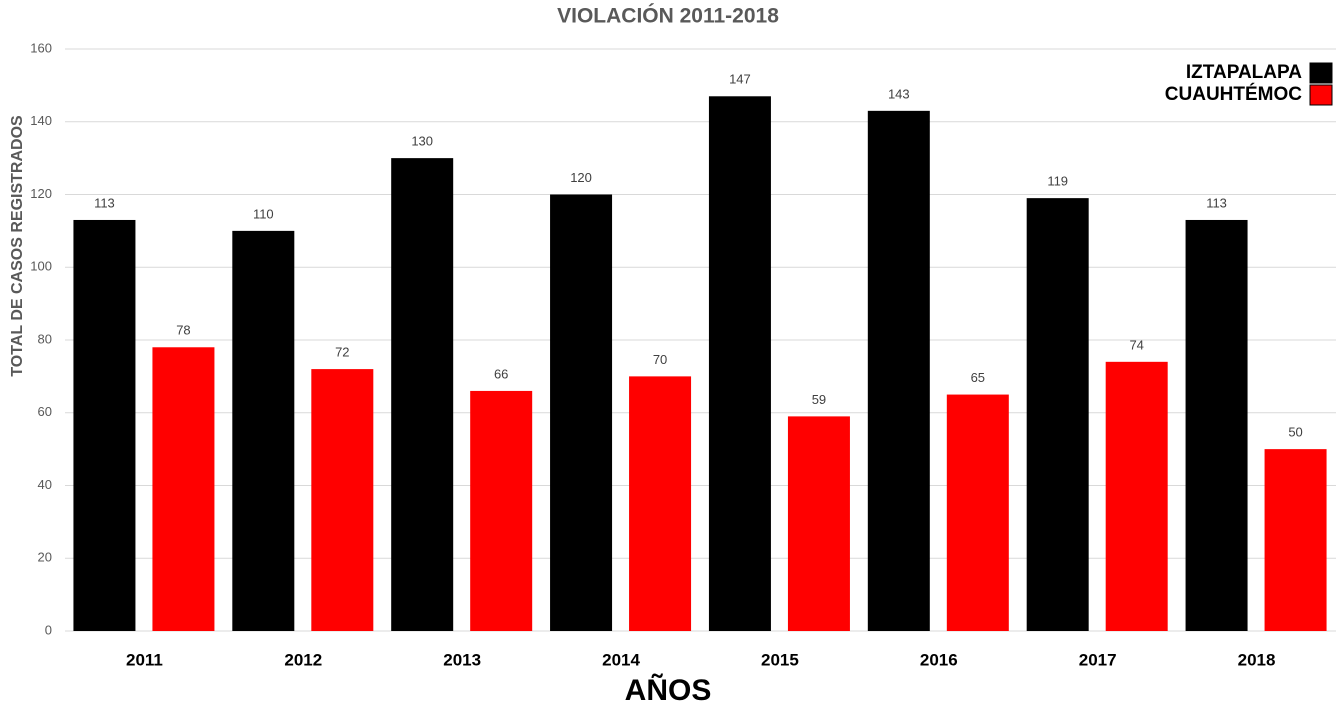 The width and height of the screenshot is (1338, 706). Describe the element at coordinates (48, 629) in the screenshot. I see `y-tick-label: 0` at that location.